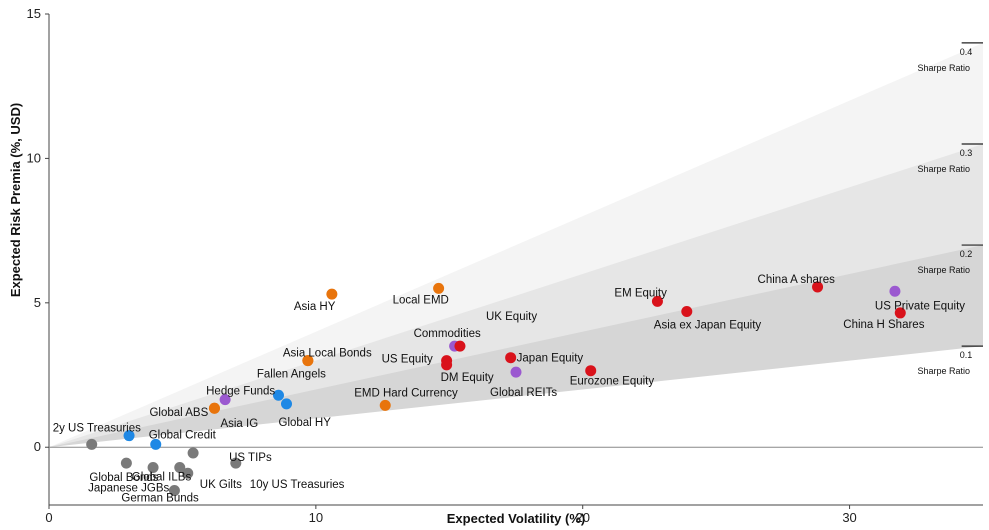 The width and height of the screenshot is (989, 530). What do you see at coordinates (15, 200) in the screenshot?
I see `y-axis-title: Expected Risk Premia (%, USD)` at bounding box center [15, 200].